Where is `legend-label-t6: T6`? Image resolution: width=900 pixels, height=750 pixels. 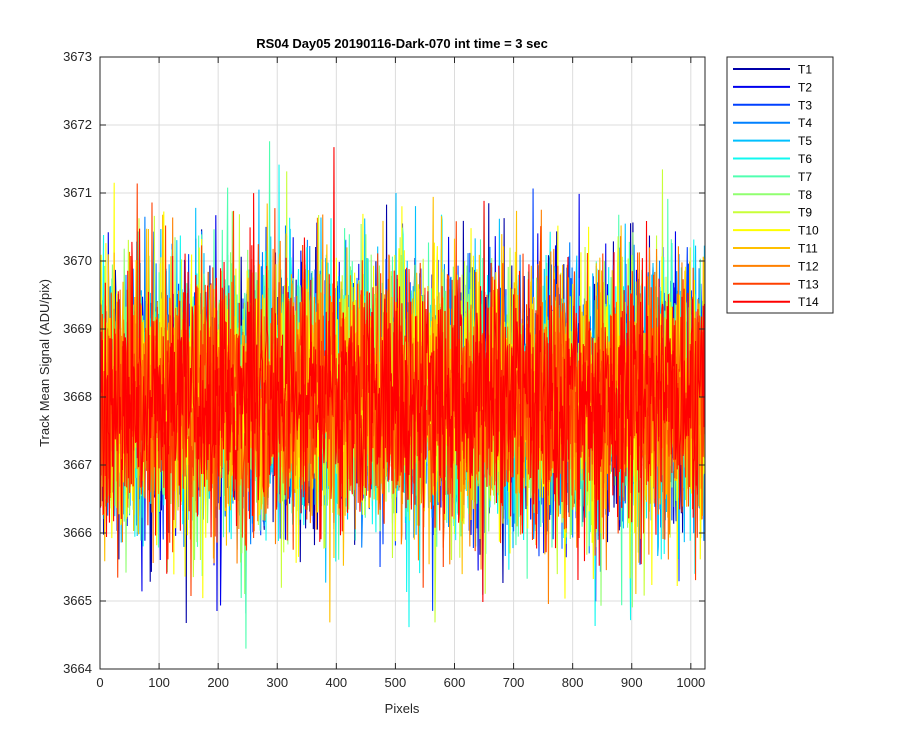
legend-label-t6: T6 is located at coordinates (805, 159).